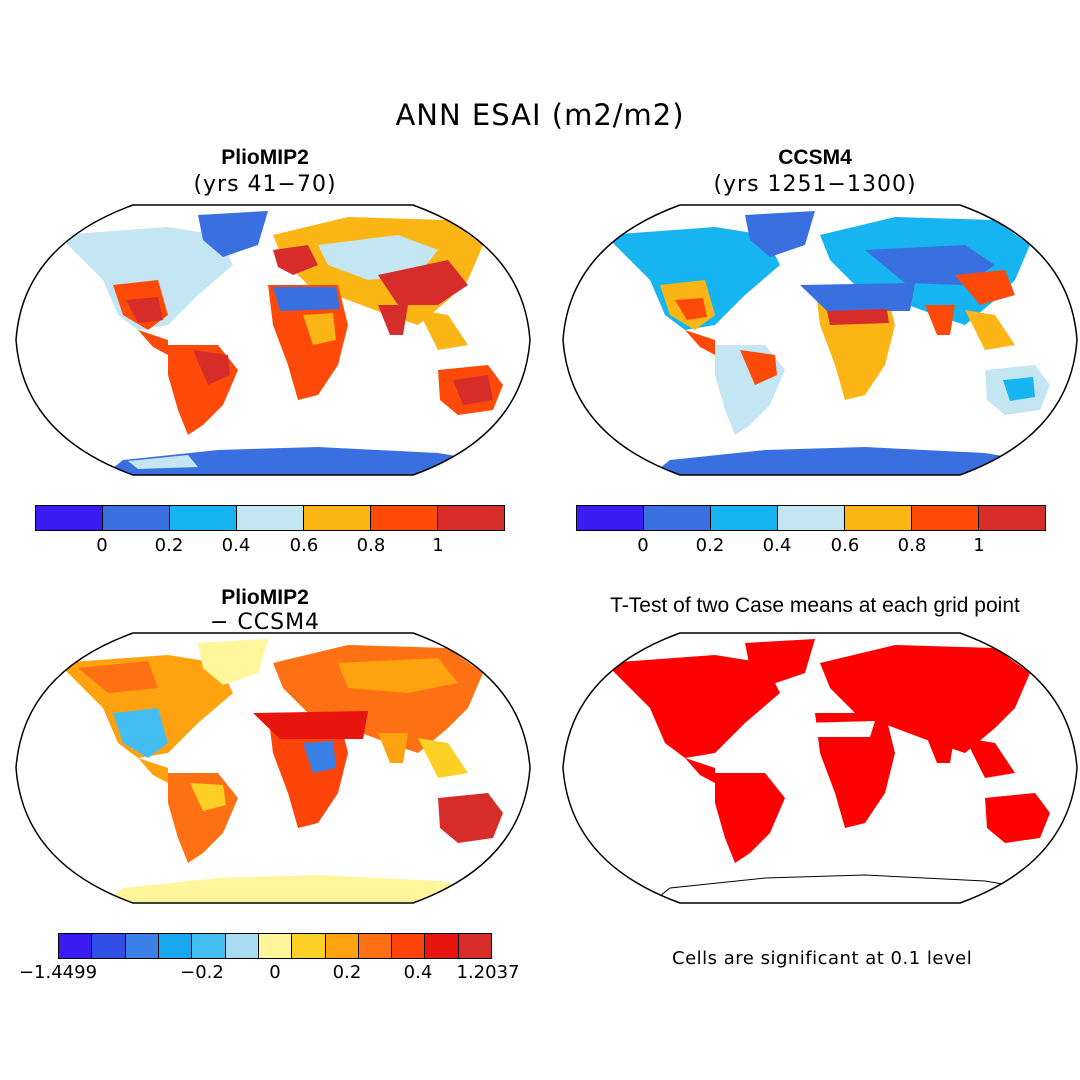 This screenshot has width=1080, height=1080. Describe the element at coordinates (858, 317) in the screenshot. I see `region-sahel` at that location.